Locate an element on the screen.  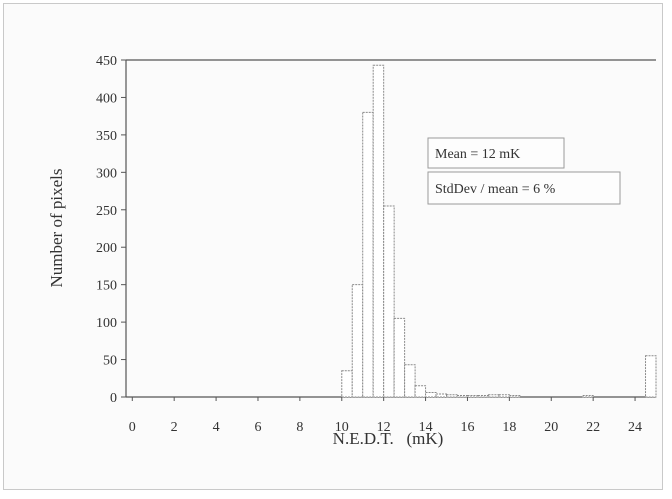
legend-stddev-text: StdDev / mean = 6 % is located at coordinates (495, 189).